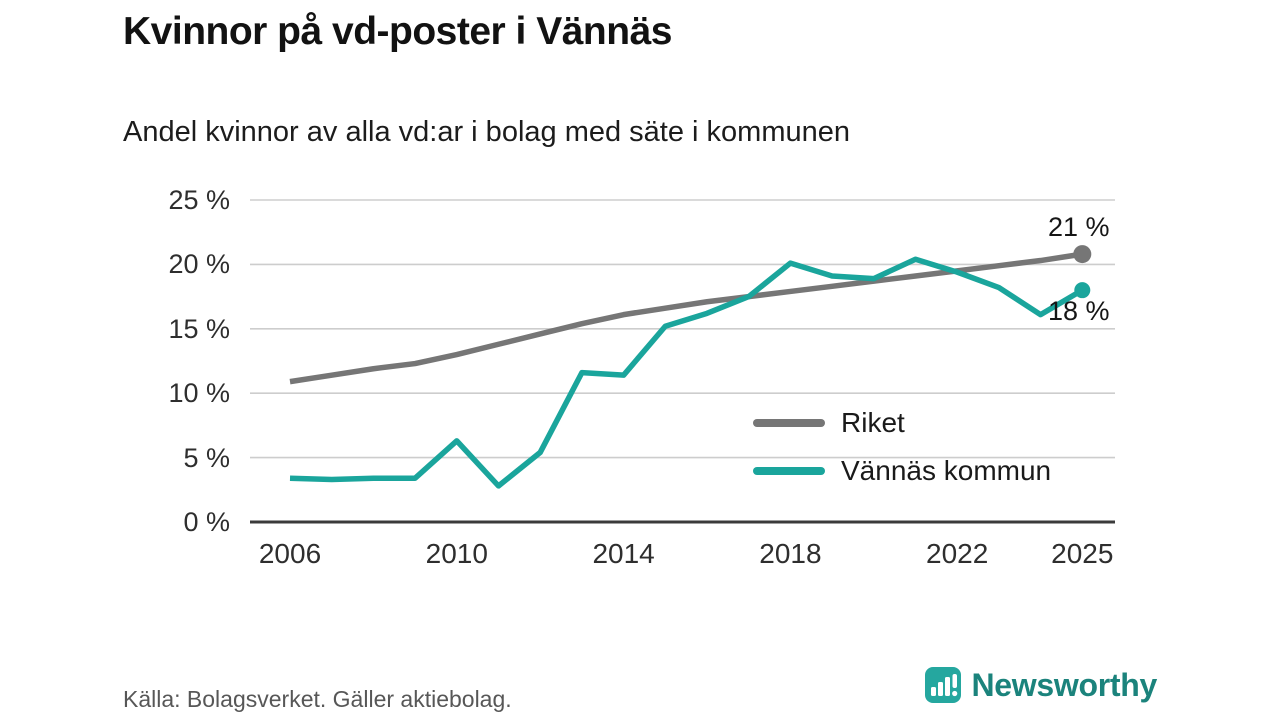 This screenshot has height=720, width=1280. I want to click on legend-row-vannas: Vännäs kommun, so click(902, 471).